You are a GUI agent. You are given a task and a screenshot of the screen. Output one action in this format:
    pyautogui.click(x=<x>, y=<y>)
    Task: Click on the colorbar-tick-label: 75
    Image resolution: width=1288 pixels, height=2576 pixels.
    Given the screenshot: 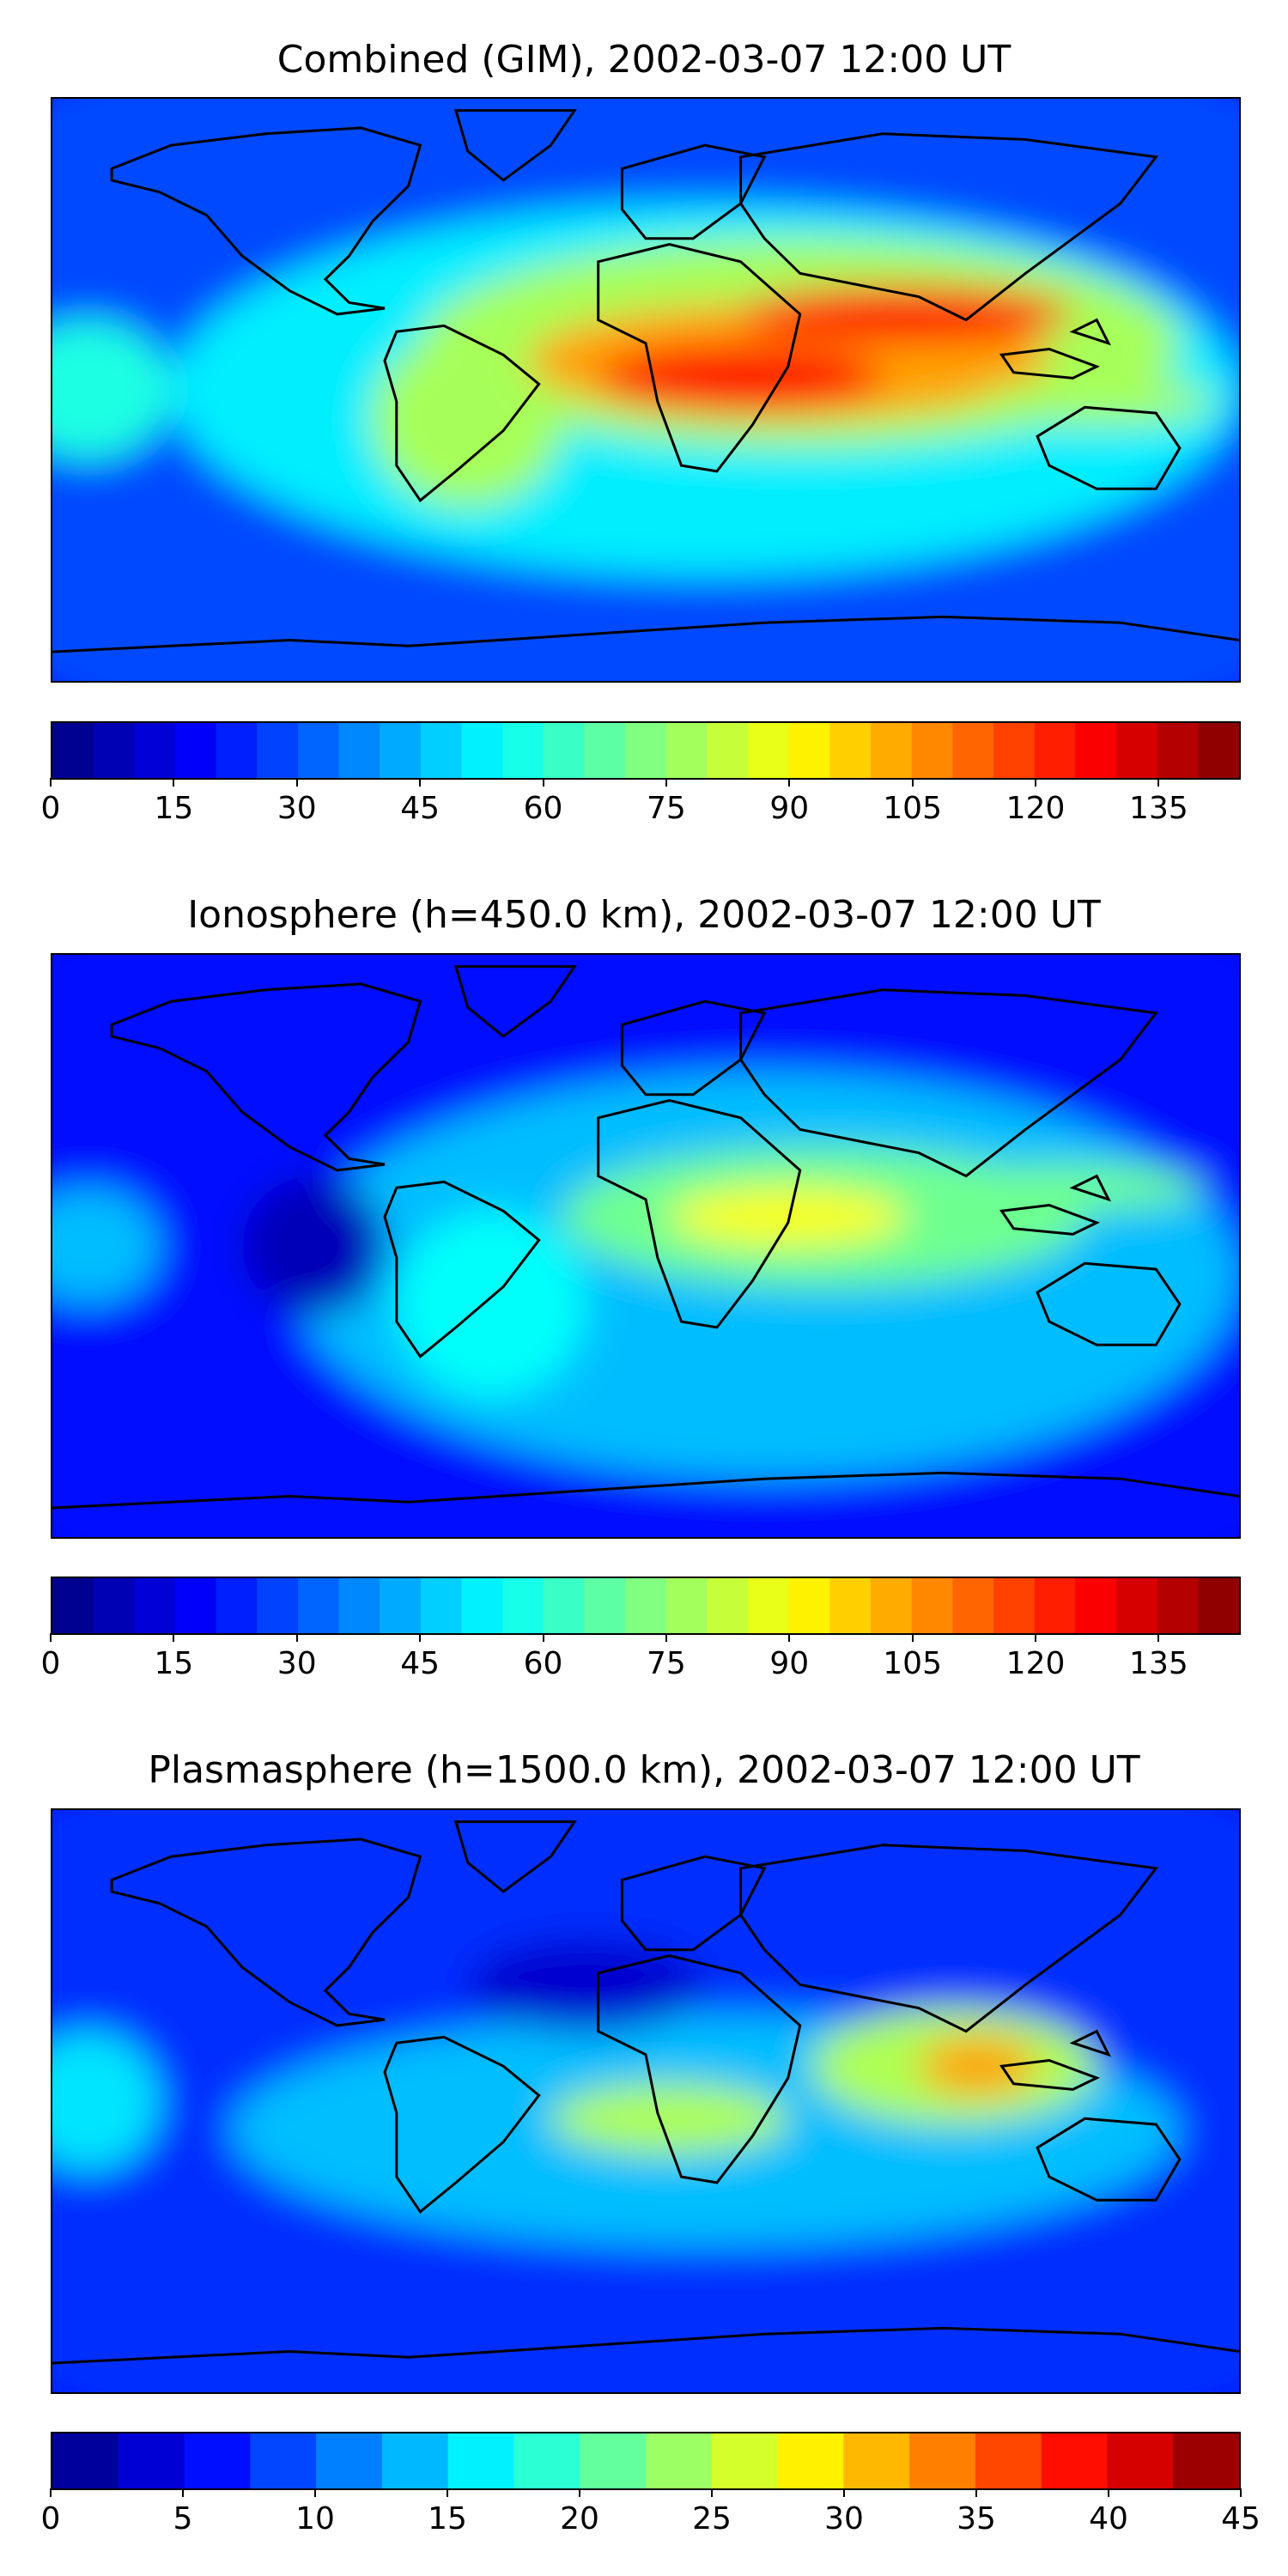 What is the action you would take?
    pyautogui.click(x=666, y=808)
    